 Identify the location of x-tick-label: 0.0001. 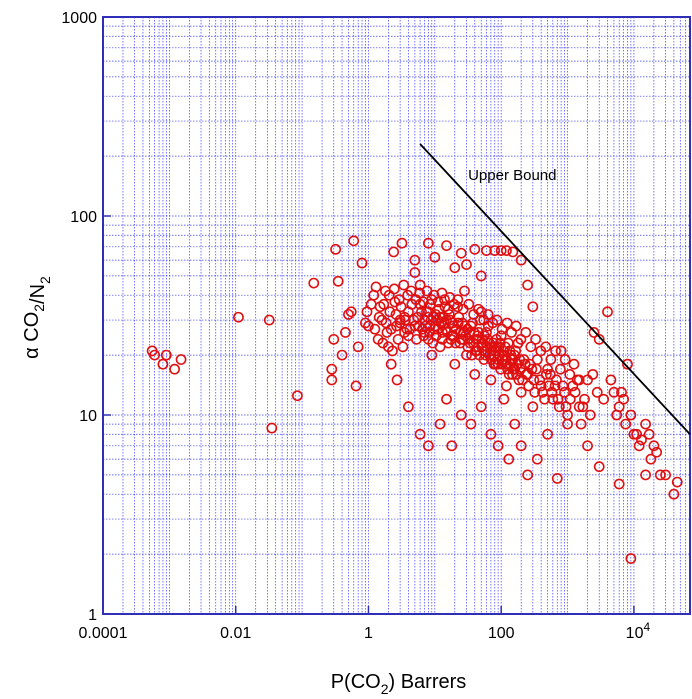
(103, 633).